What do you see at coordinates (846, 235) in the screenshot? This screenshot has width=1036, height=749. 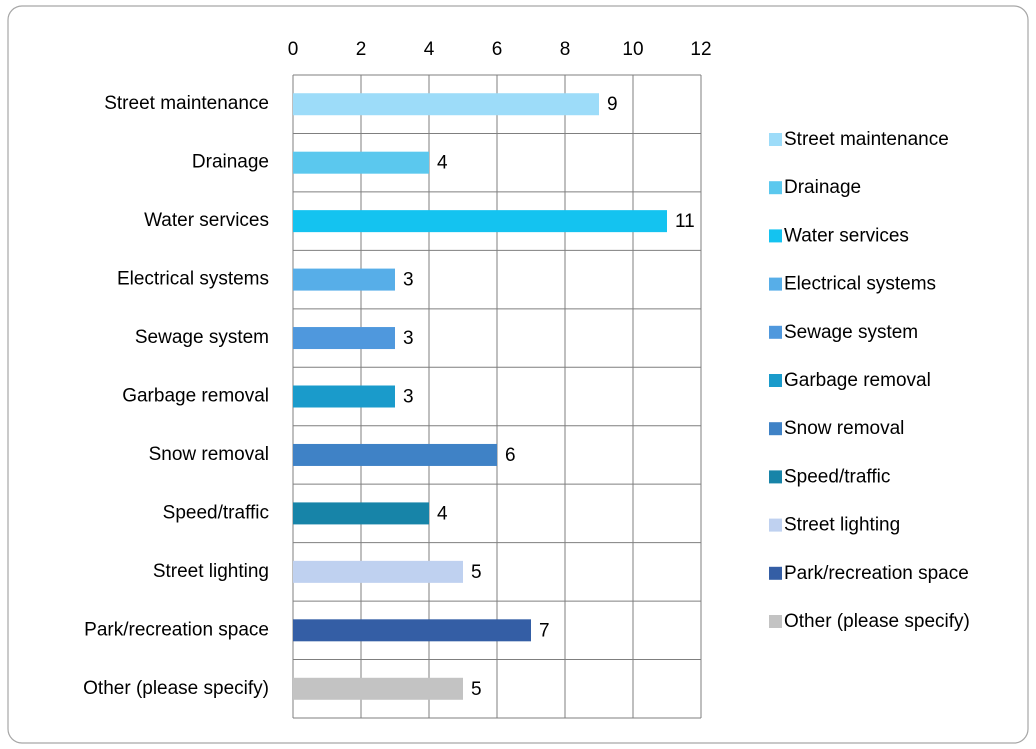 I see `legend-label: Water services` at bounding box center [846, 235].